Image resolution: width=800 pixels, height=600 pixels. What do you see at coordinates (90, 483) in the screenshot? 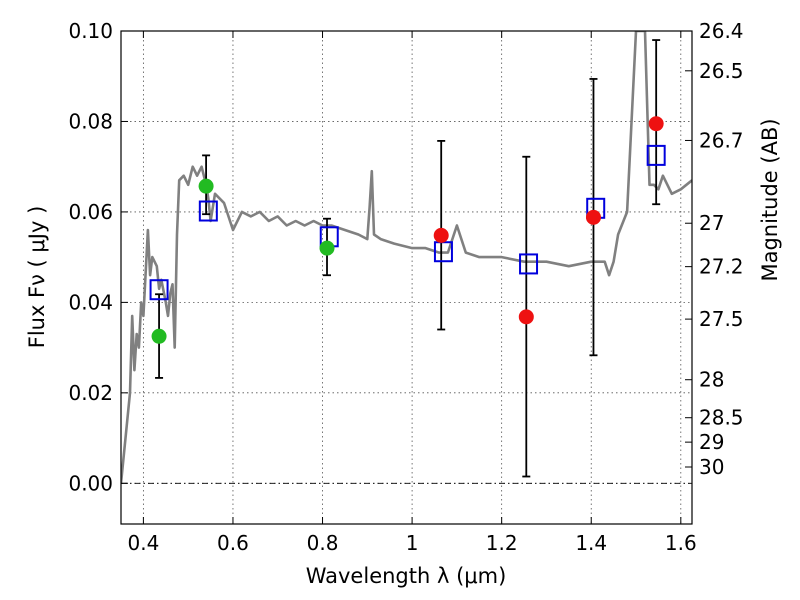
I see `y-tick-label: 0.00` at bounding box center [90, 483].